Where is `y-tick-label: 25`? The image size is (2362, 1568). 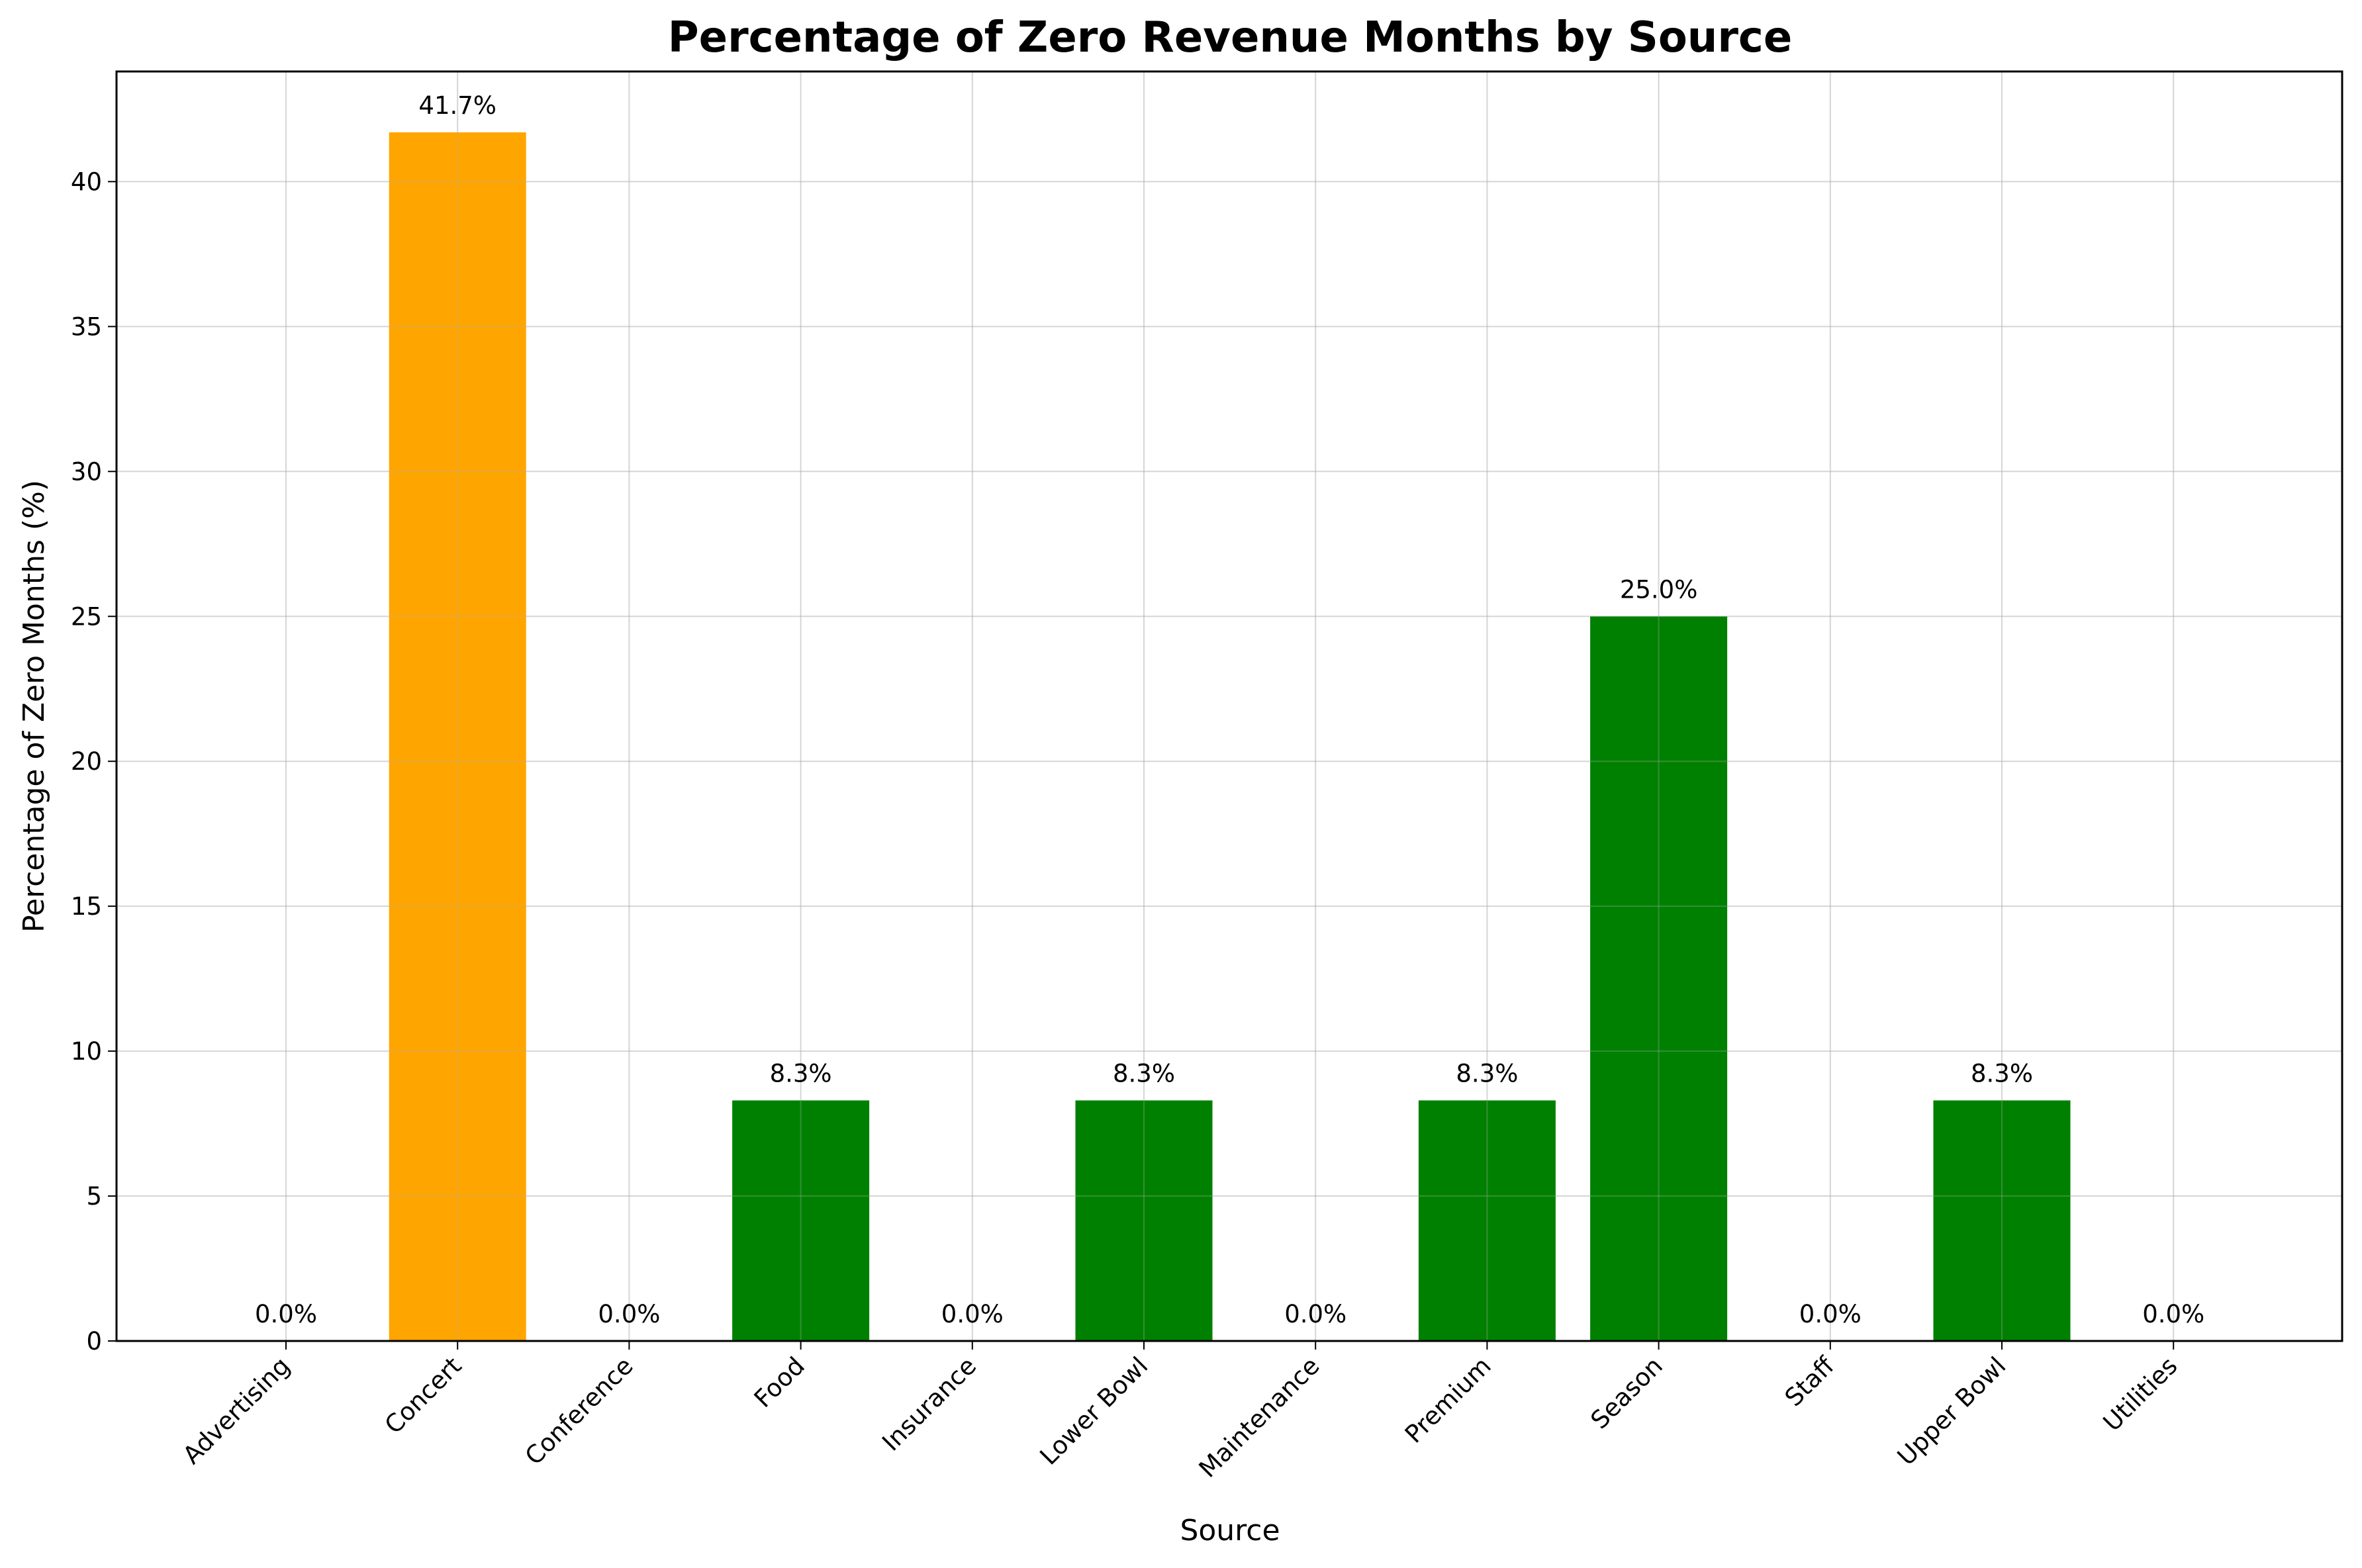
y-tick-label: 25 is located at coordinates (87, 616).